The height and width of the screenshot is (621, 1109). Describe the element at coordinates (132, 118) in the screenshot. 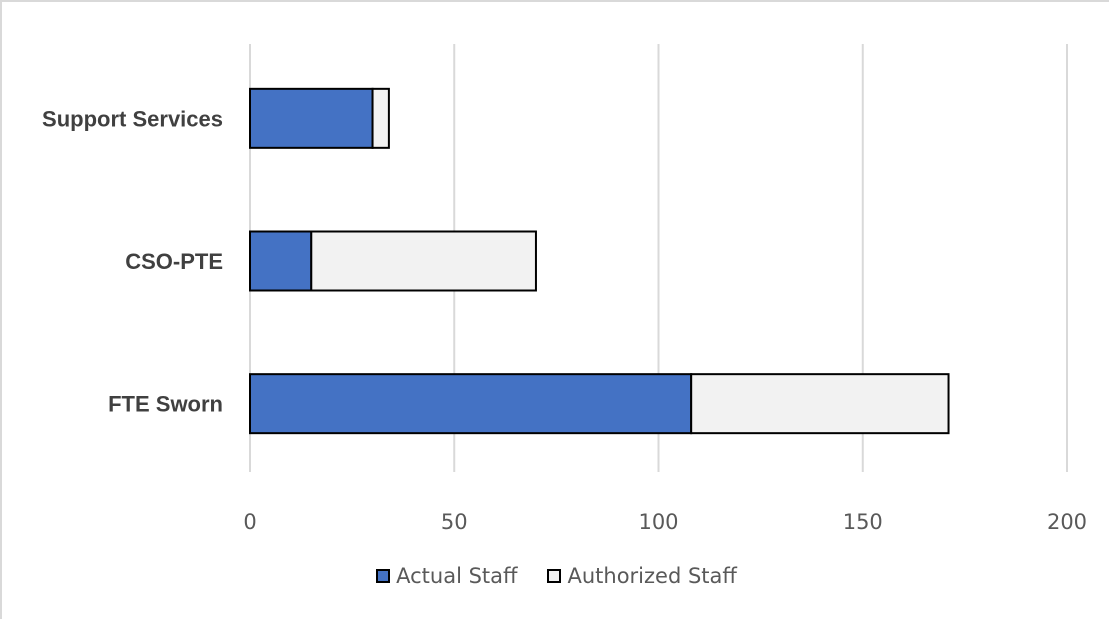

I see `category-label-support-services: Support Services` at that location.